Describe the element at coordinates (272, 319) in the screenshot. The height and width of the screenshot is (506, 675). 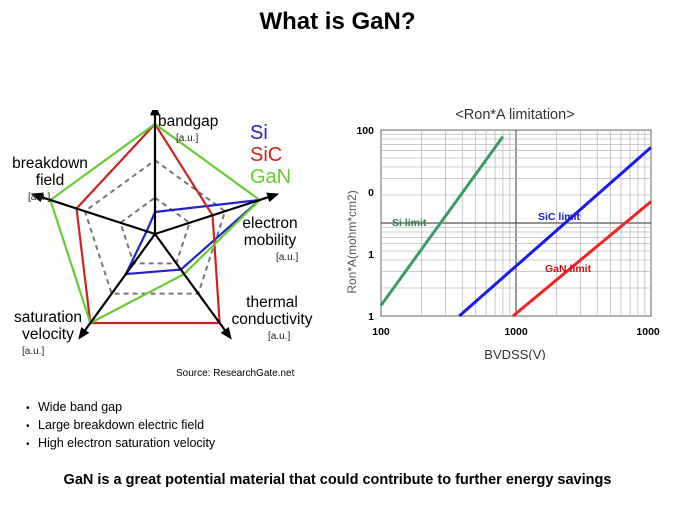
I see `radar-axis-label: conductivity` at that location.